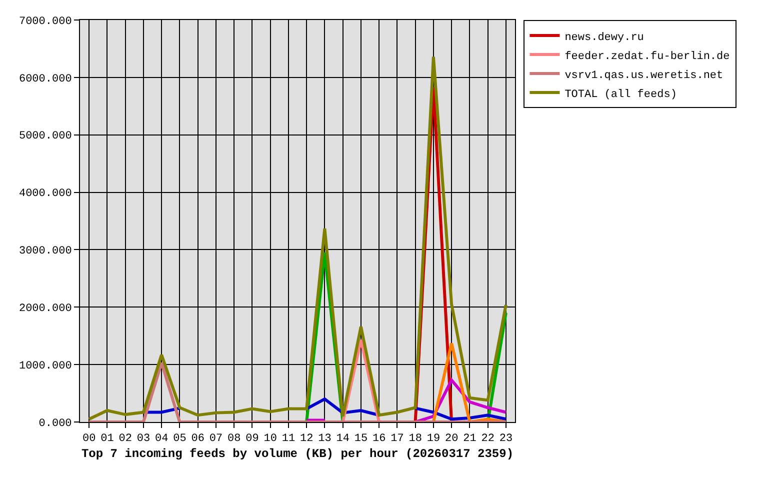  What do you see at coordinates (604, 38) in the screenshot?
I see `legend-label: news.dewy.ru` at bounding box center [604, 38].